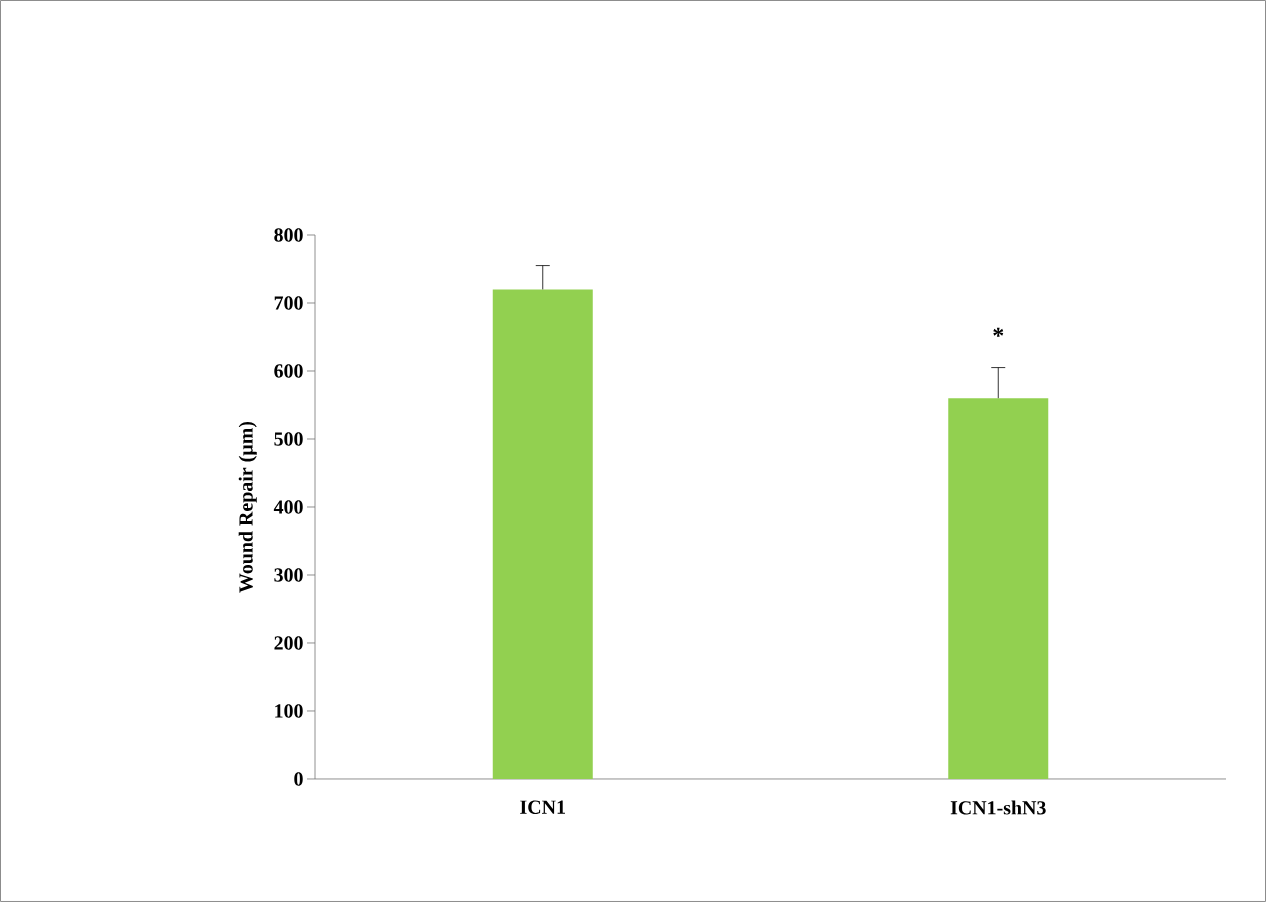 This screenshot has height=902, width=1266. Describe the element at coordinates (289, 711) in the screenshot. I see `y-tick-label: 100` at that location.